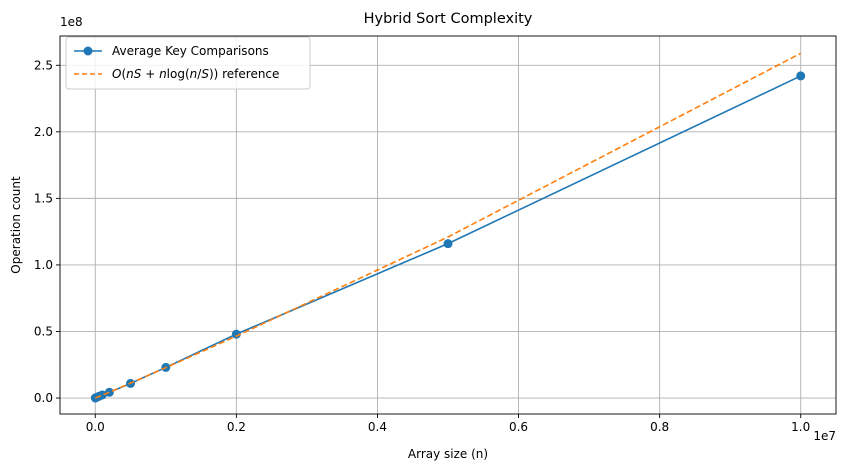 This screenshot has height=470, width=846. I want to click on y-tick-label: 1.5, so click(43, 198).